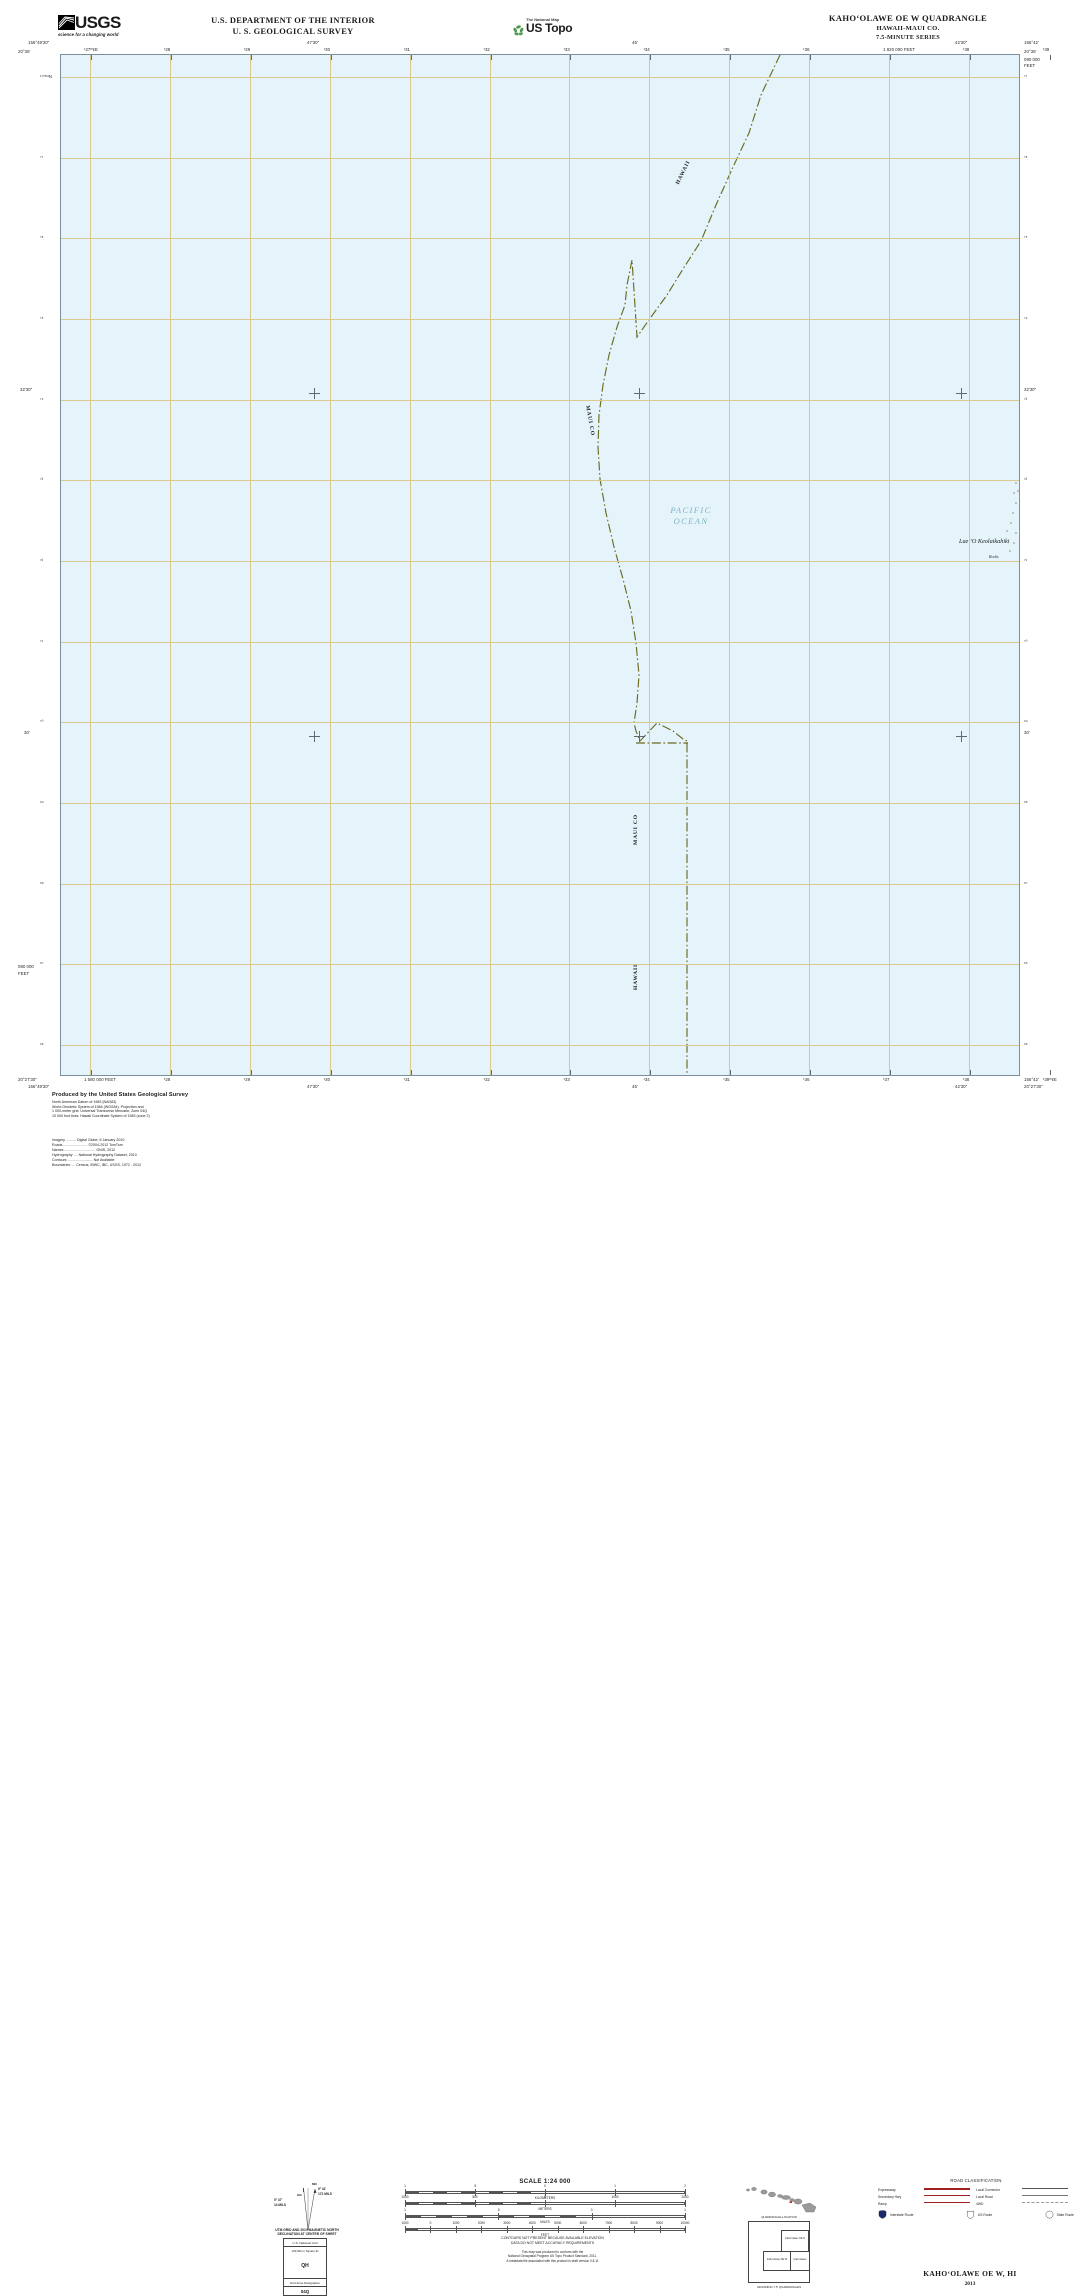 The width and height of the screenshot is (1080, 2296). What do you see at coordinates (1025, 2196) in the screenshot?
I see `road-class-right-column: Local Connector Local Road 4WD` at bounding box center [1025, 2196].